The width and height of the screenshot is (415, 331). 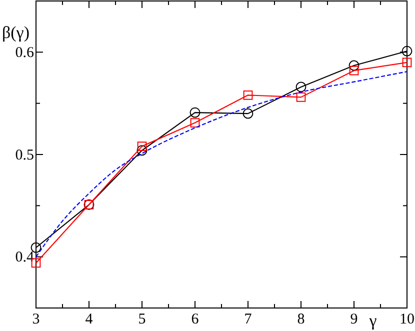 I want to click on x-tick-label: 9, so click(x=354, y=319).